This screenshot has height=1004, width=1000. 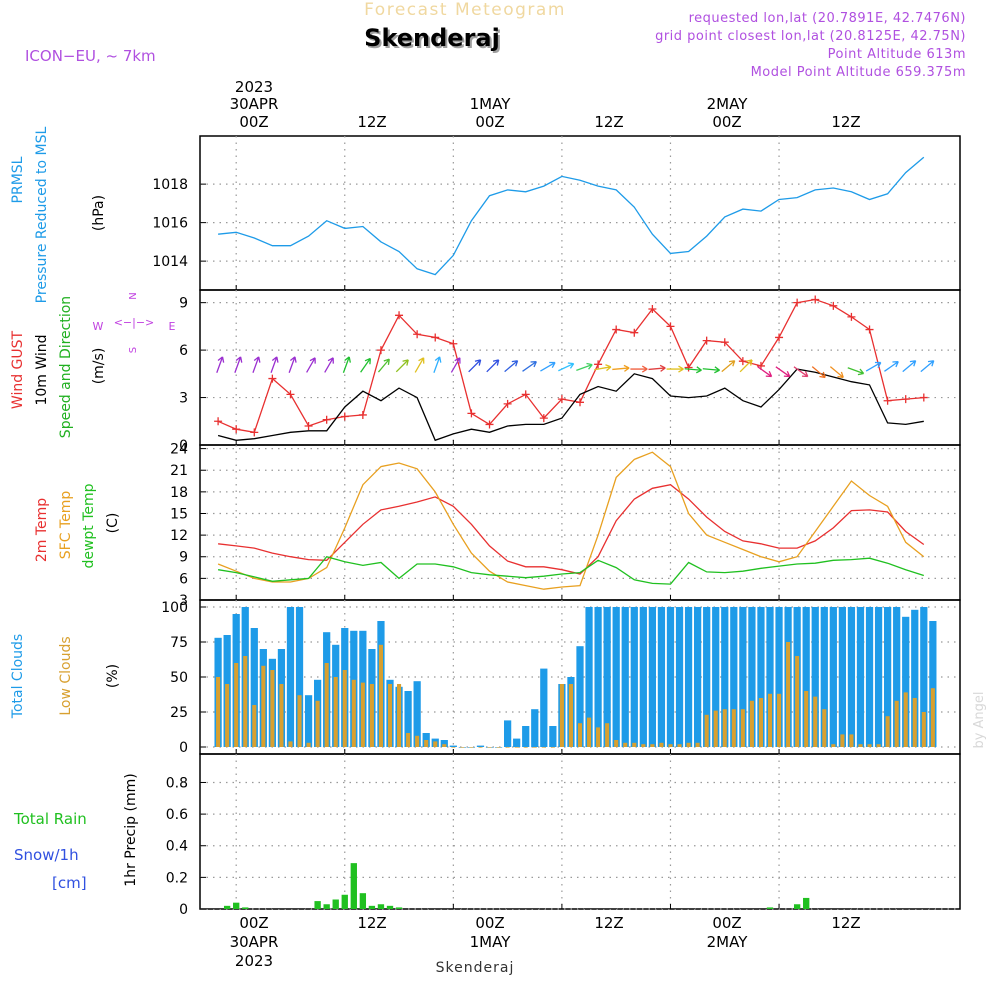 I want to click on model-label: ICON−EU, ~ 7km, so click(x=90, y=56).